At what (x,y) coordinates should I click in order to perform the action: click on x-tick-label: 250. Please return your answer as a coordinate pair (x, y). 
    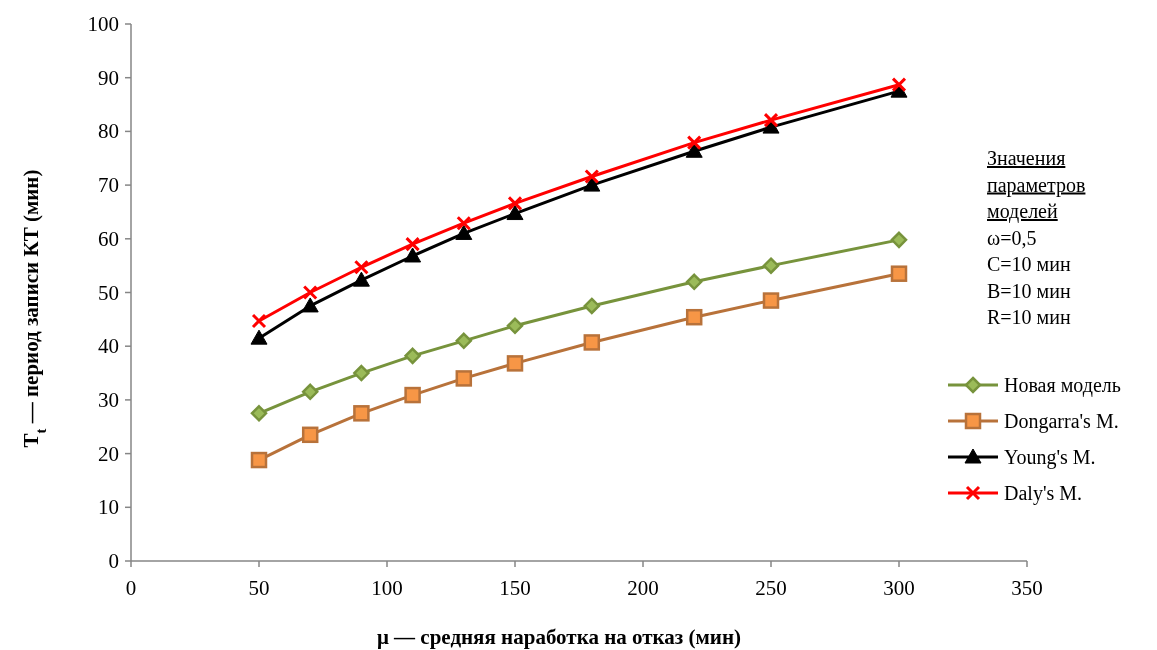
    Looking at the image, I should click on (771, 588).